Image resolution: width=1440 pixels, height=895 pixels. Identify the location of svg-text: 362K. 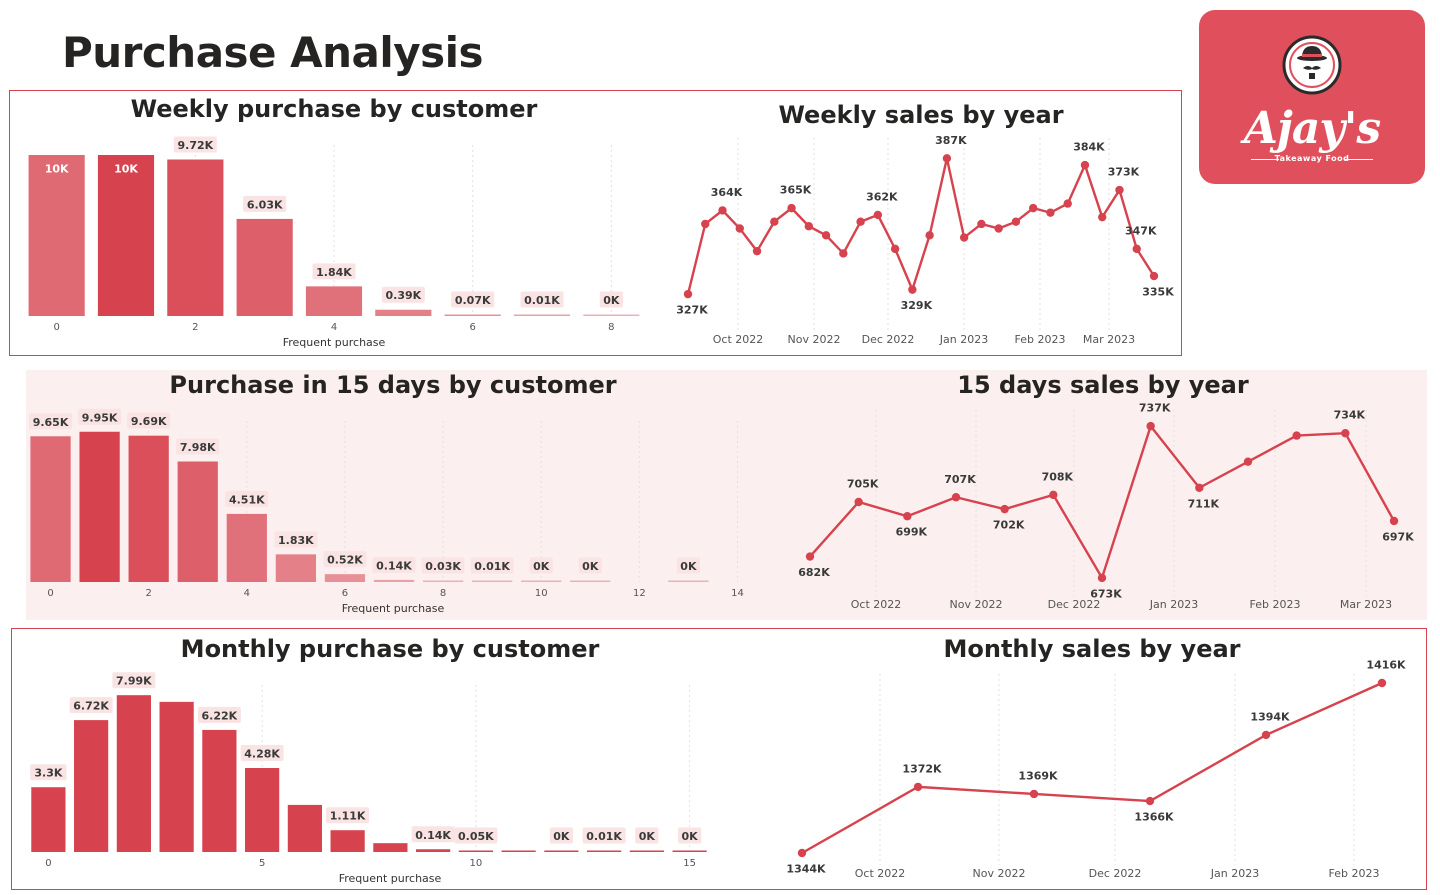
(882, 196).